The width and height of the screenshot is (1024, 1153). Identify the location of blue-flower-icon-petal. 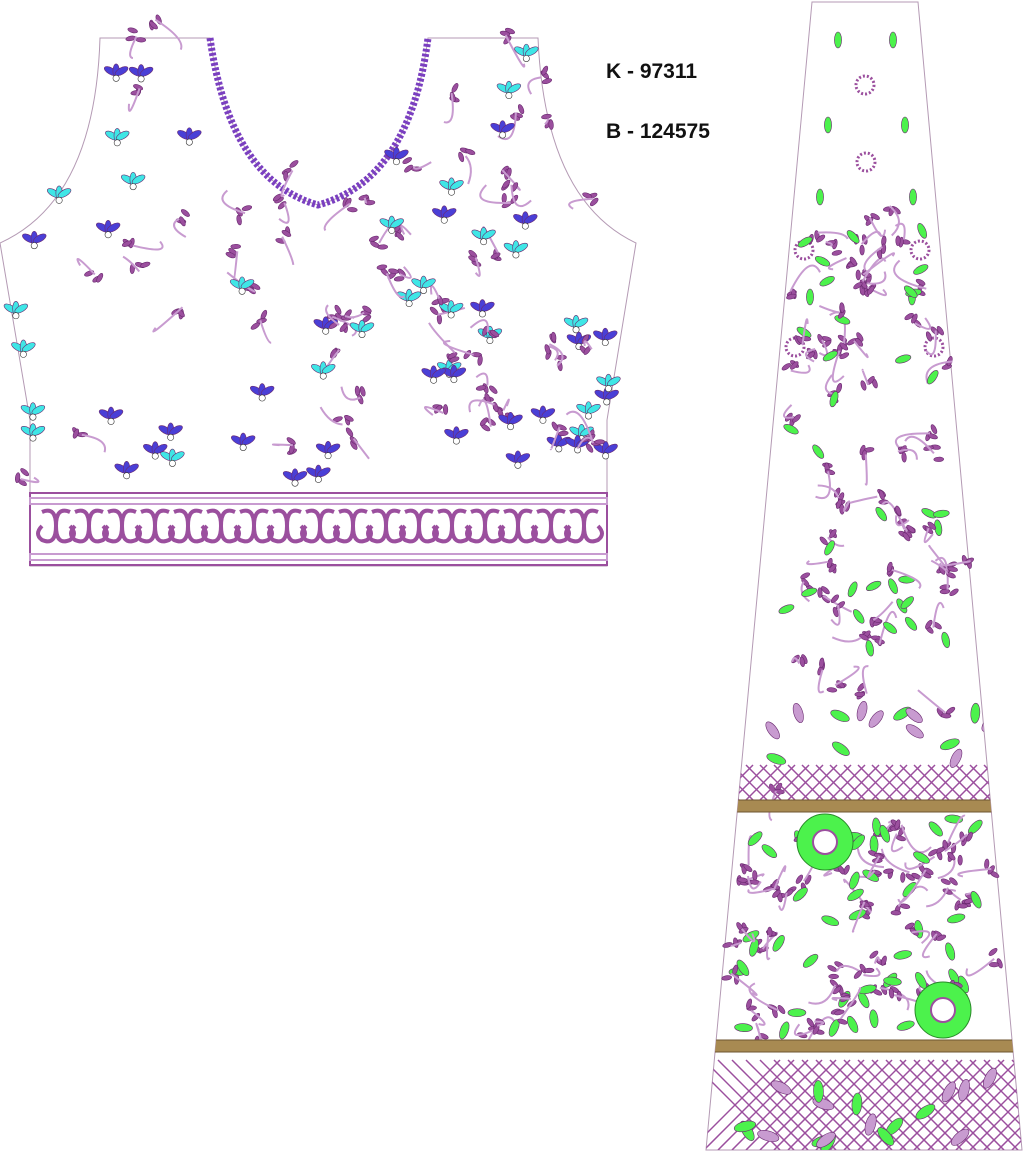
(39, 238).